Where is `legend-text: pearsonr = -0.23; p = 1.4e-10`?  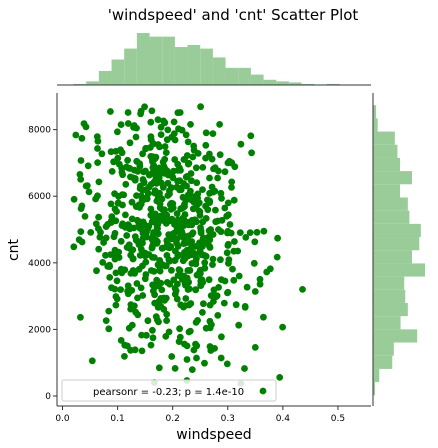
legend-text: pearsonr = -0.23; p = 1.4e-10 is located at coordinates (168, 392).